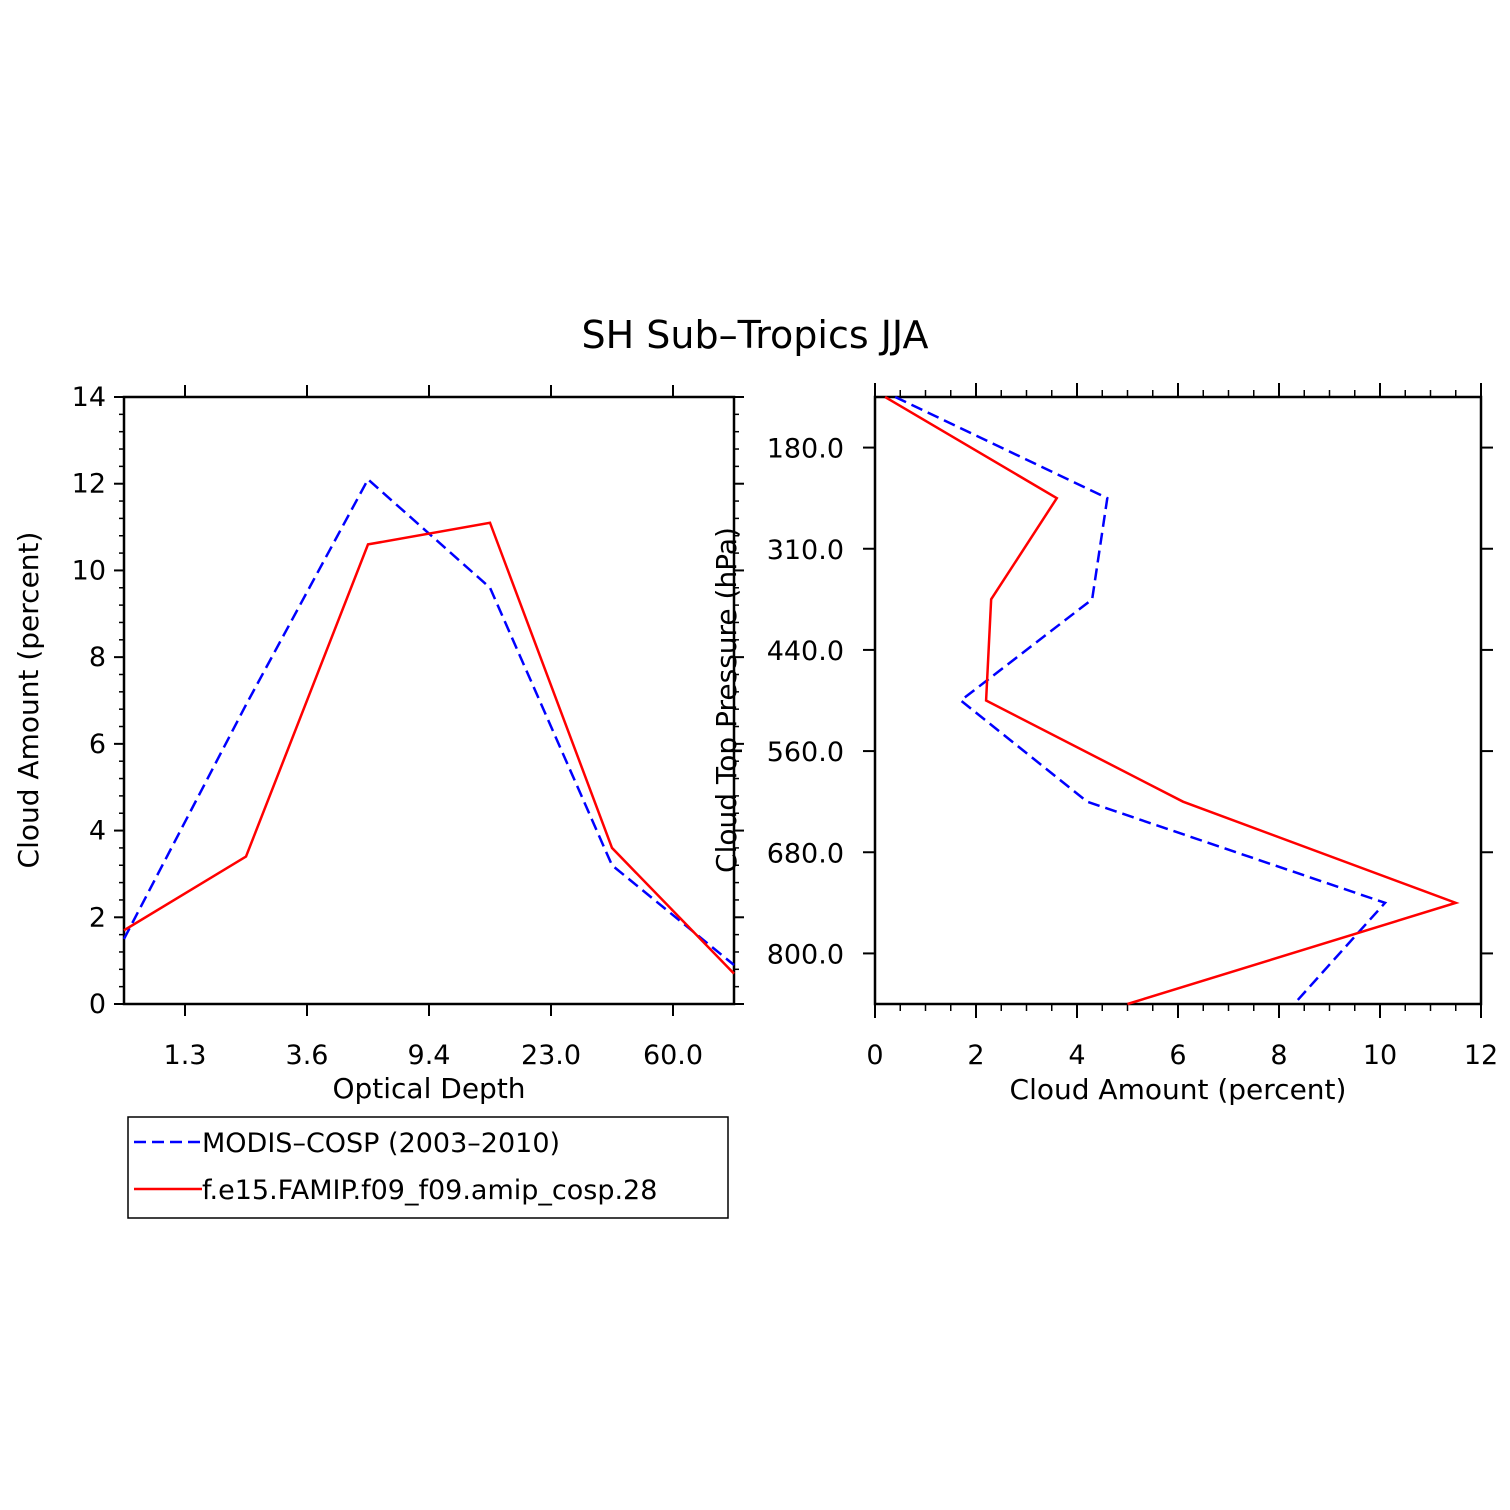  I want to click on left-series-group, so click(428, 726).